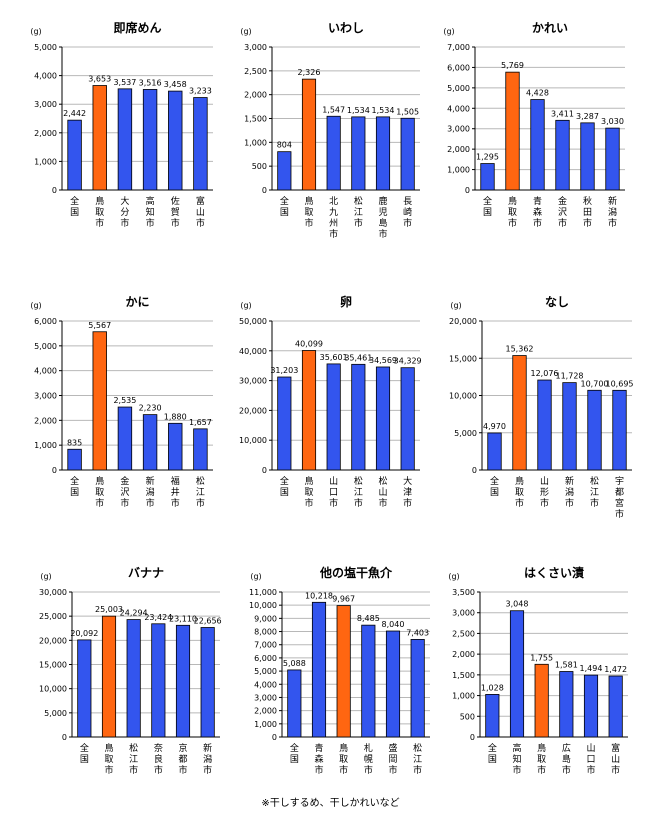 The height and width of the screenshot is (821, 661). Describe the element at coordinates (392, 759) in the screenshot. I see `category-label: 盛岡市` at that location.